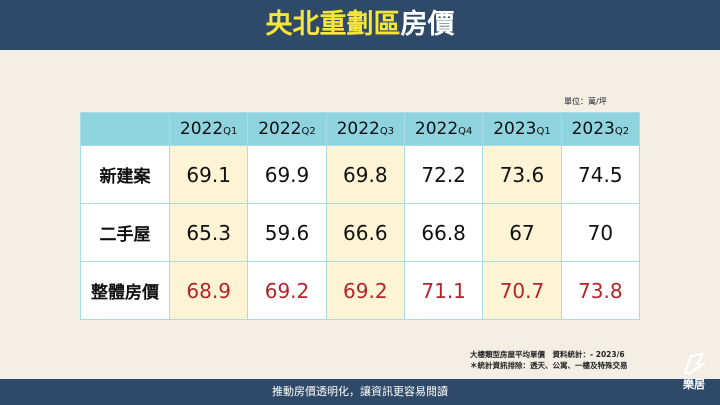 The image size is (720, 405). I want to click on logo-text: 樂居, so click(694, 384).